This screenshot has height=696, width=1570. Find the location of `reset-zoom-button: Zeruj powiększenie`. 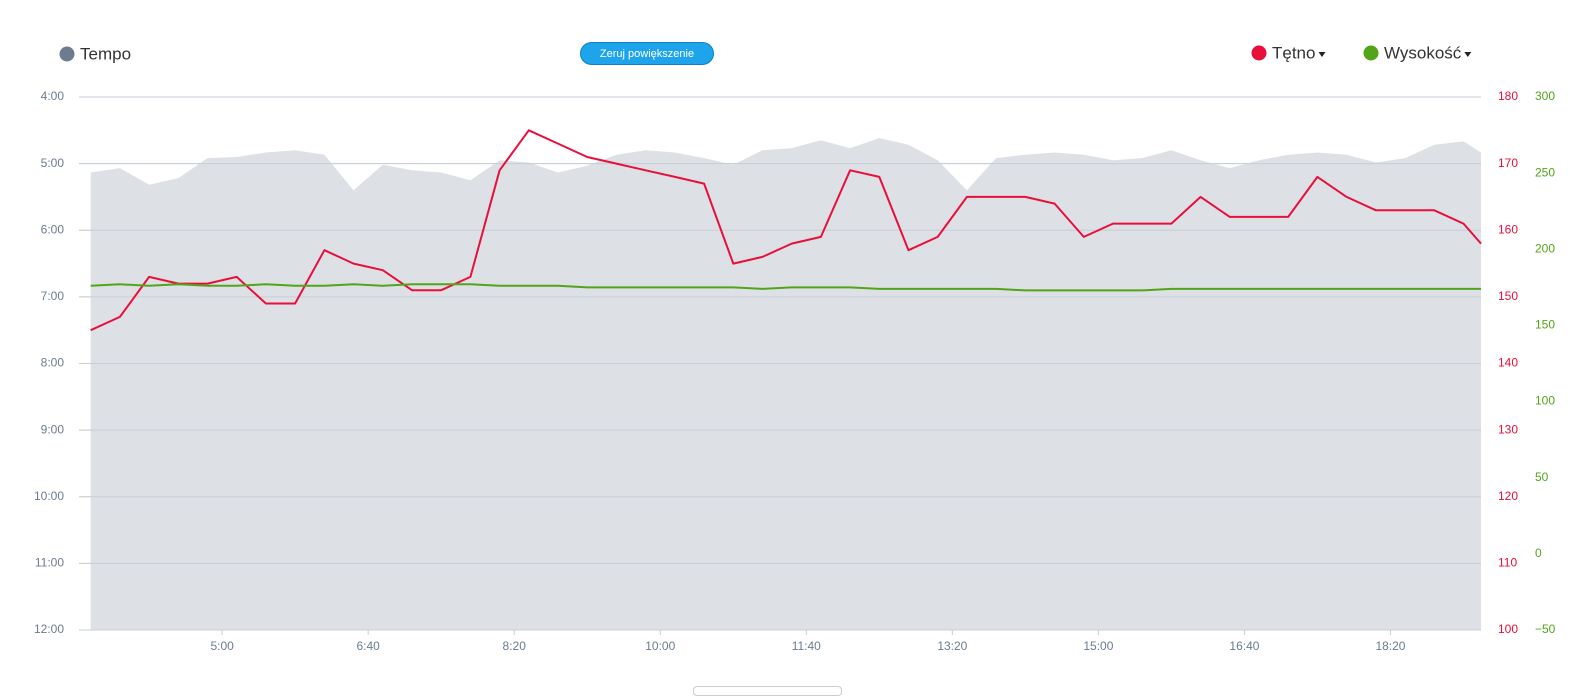

reset-zoom-button: Zeruj powiększenie is located at coordinates (647, 53).